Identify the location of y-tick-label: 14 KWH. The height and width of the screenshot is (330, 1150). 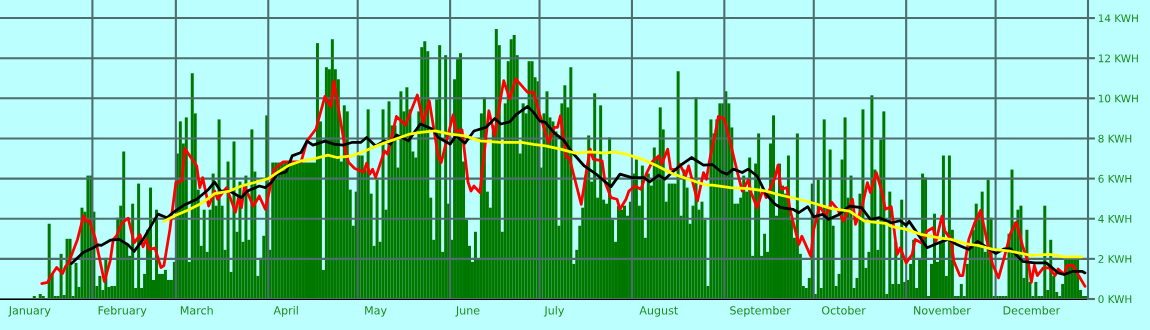
(1118, 18).